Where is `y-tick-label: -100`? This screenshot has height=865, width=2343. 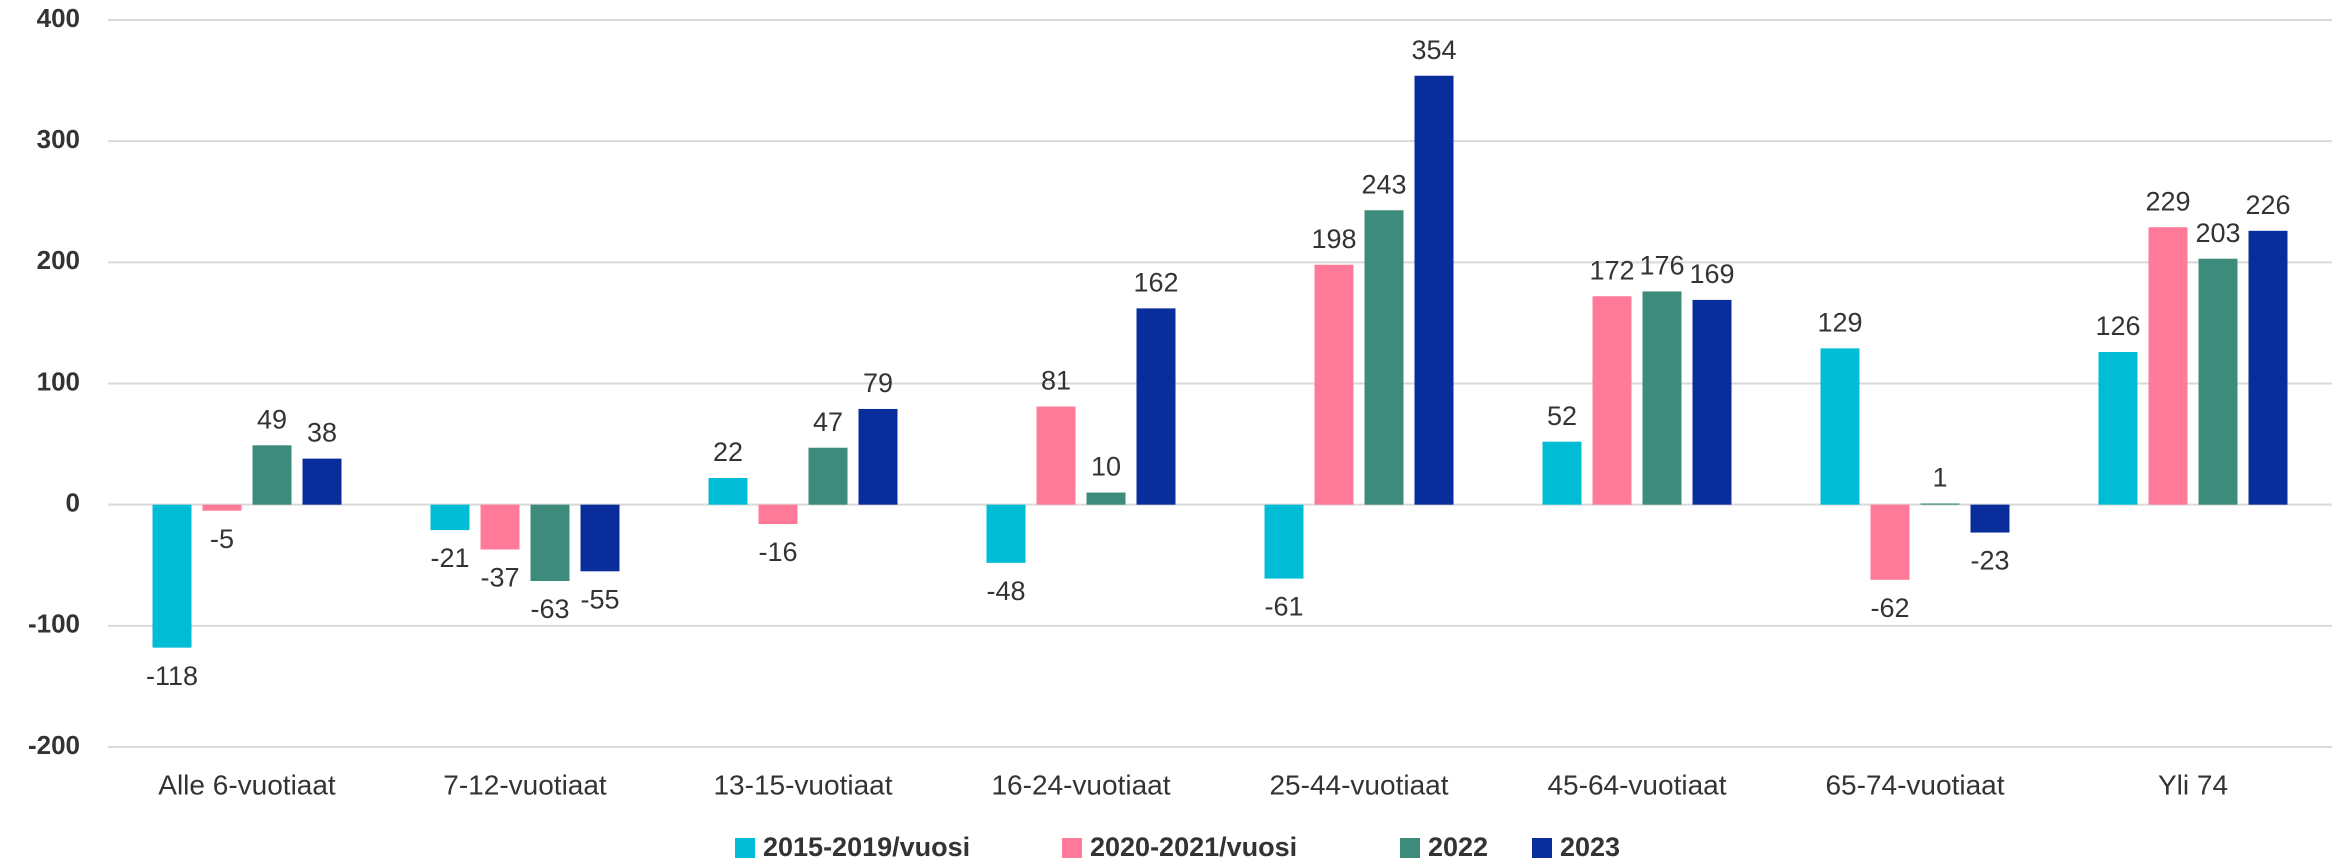
y-tick-label: -100 is located at coordinates (54, 624).